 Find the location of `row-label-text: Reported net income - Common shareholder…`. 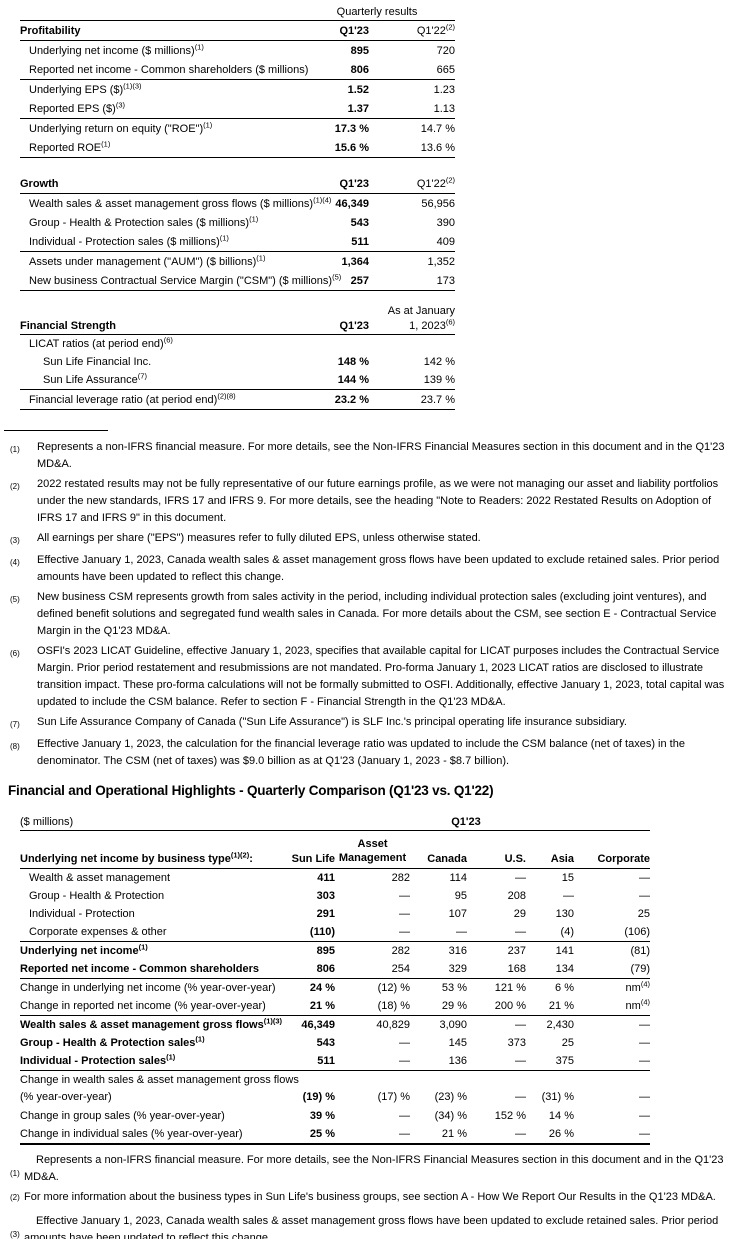

row-label-text: Reported net income - Common shareholder… is located at coordinates (169, 69).